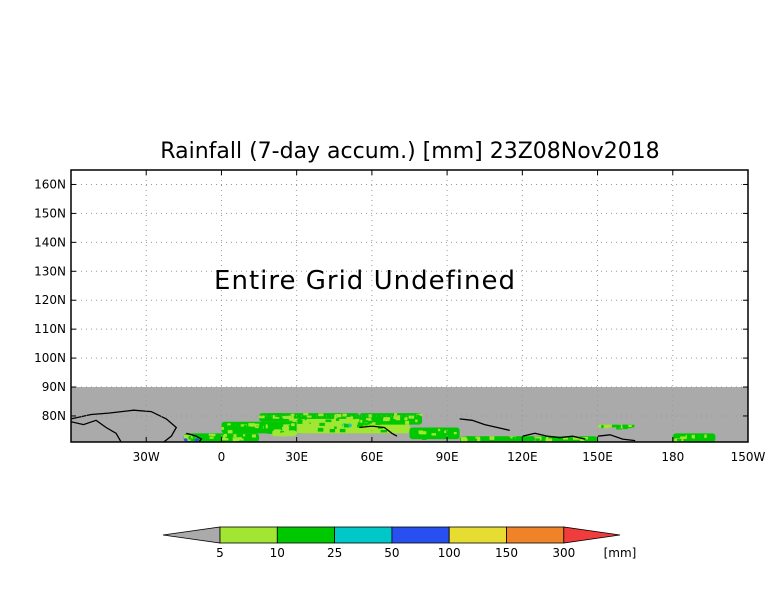 The width and height of the screenshot is (784, 612). I want to click on lon-tick-label: 150E, so click(597, 457).